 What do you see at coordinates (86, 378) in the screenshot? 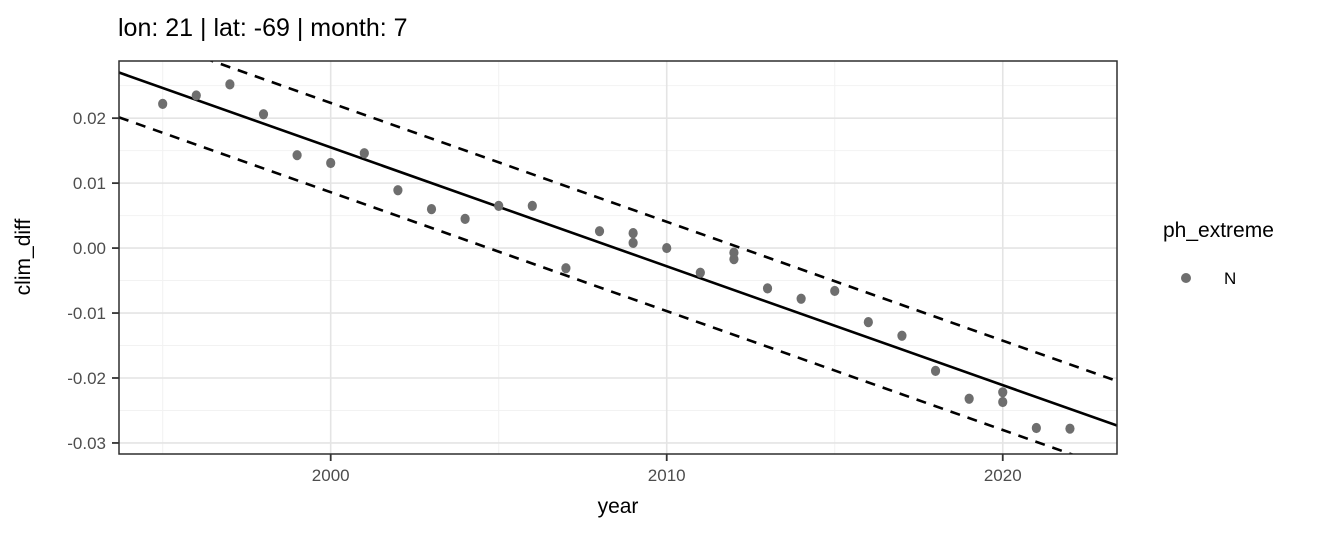
I see `y-tick-label: -0.02` at bounding box center [86, 378].